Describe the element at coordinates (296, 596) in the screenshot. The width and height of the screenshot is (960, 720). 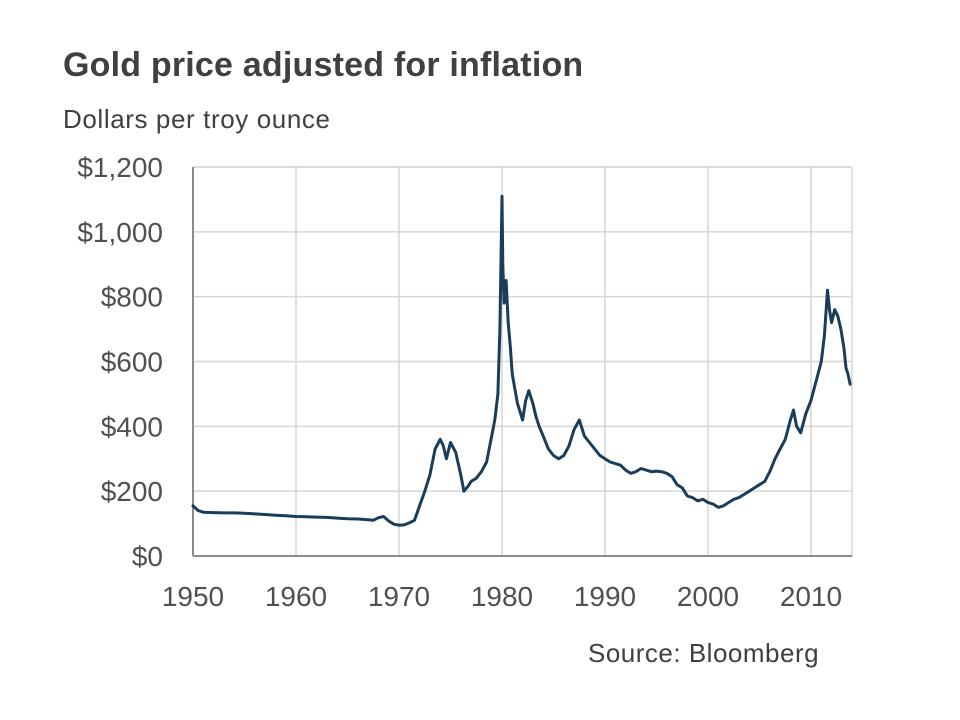
I see `x-tick-label: 1960` at that location.